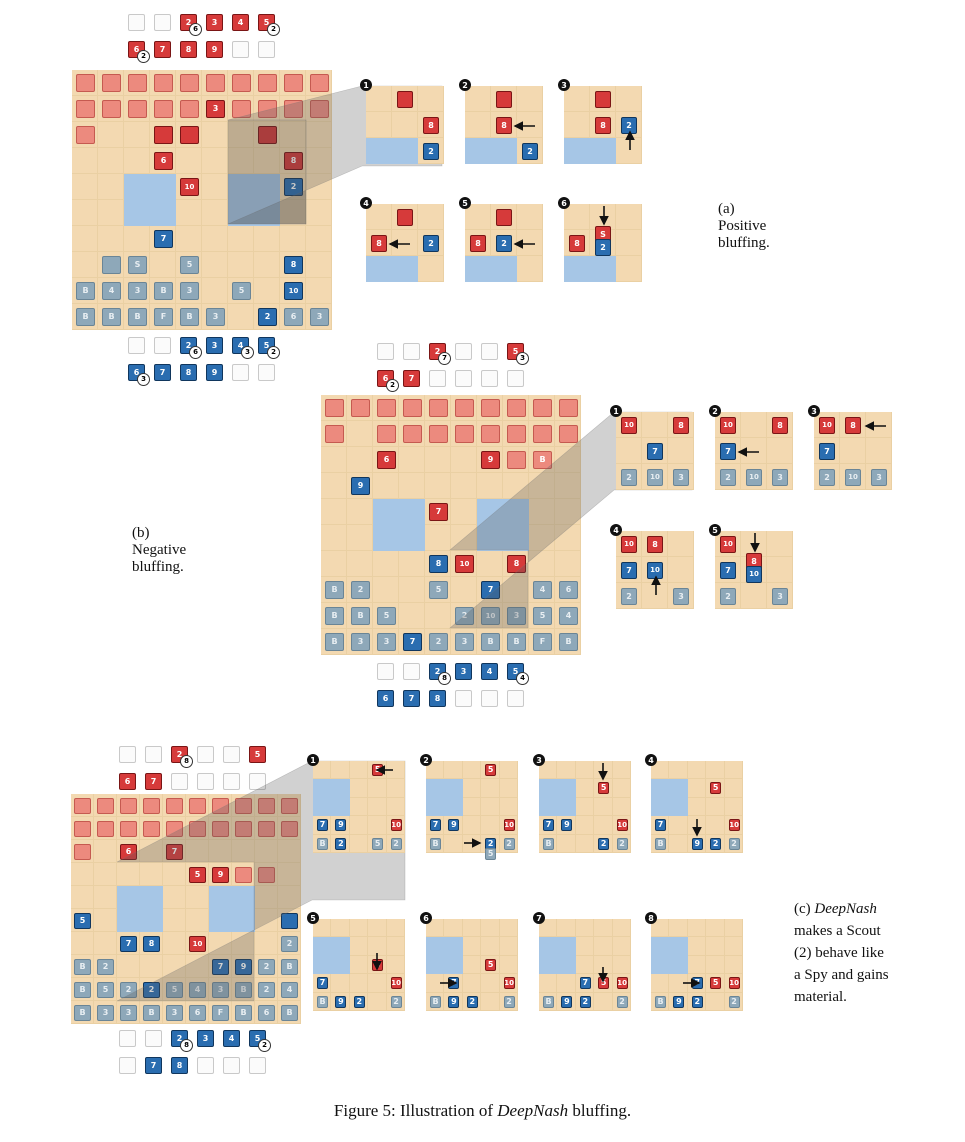 This screenshot has height=1142, width=965. Describe the element at coordinates (522, 678) in the screenshot. I see `piece-count-badge: 4` at that location.